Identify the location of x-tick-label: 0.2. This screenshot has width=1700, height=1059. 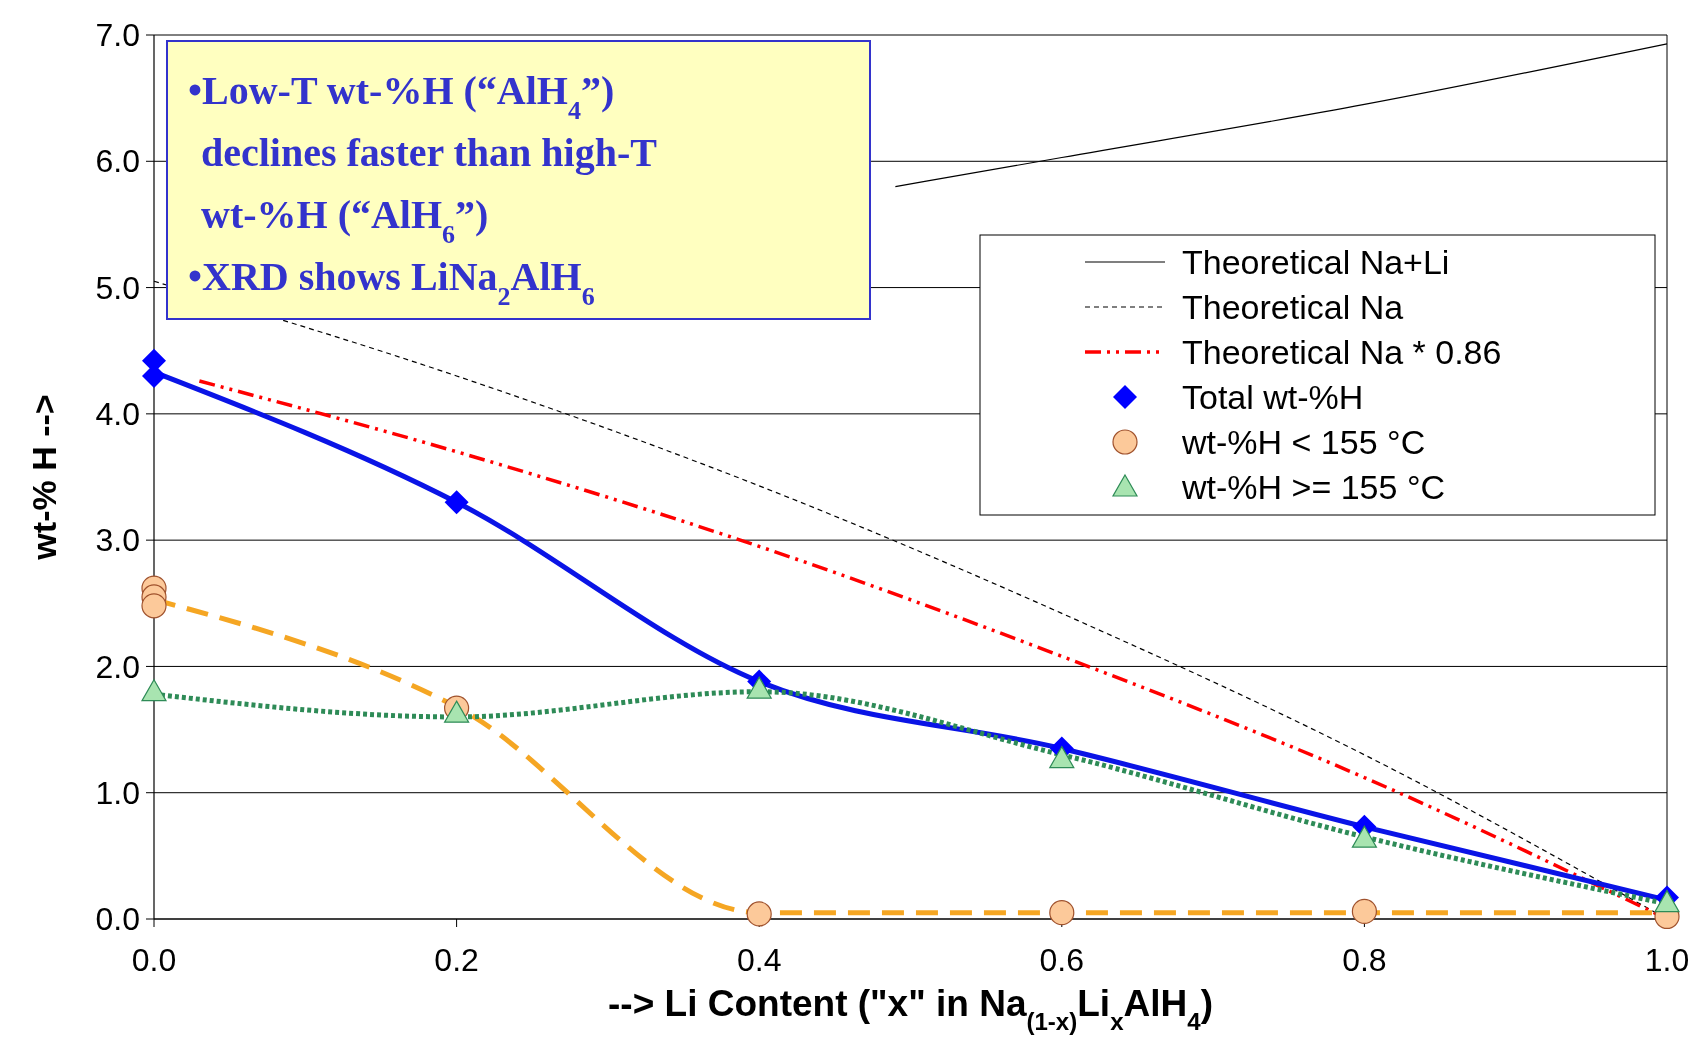
(456, 960).